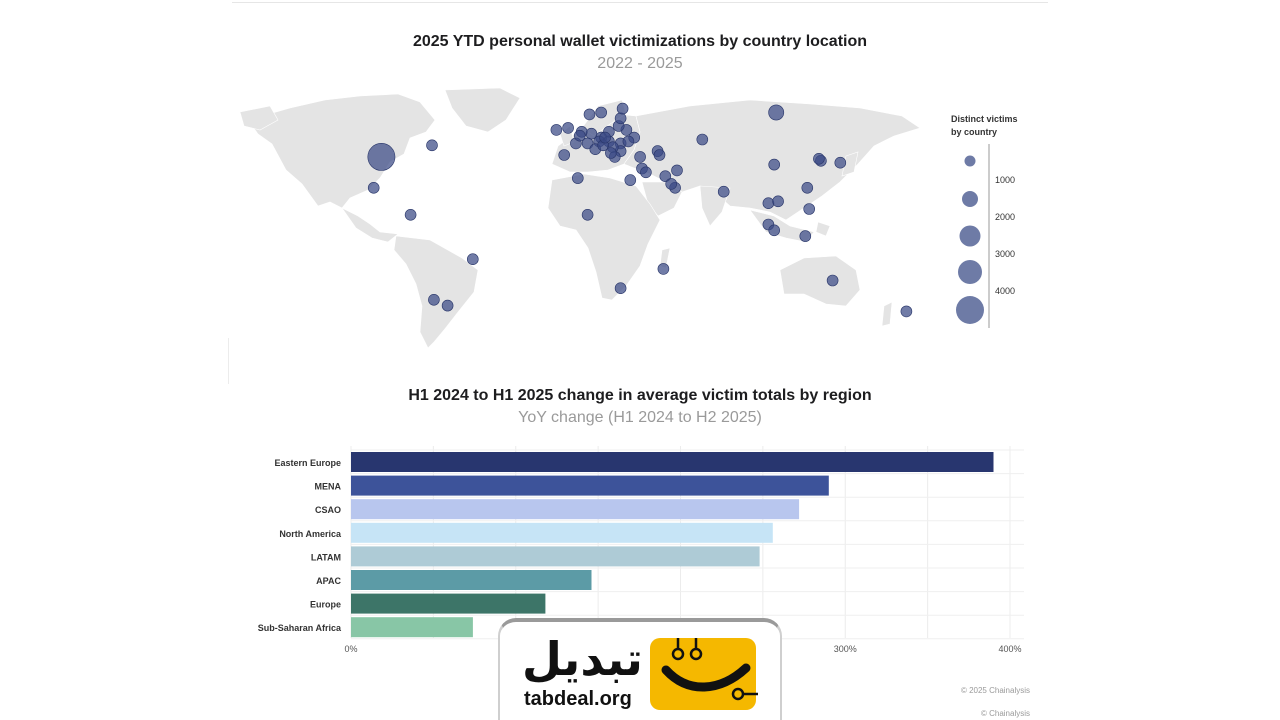 Image resolution: width=1280 pixels, height=720 pixels. I want to click on bar-chart-subtitle: YoY change (H1 2024 to H2 2025), so click(640, 417).